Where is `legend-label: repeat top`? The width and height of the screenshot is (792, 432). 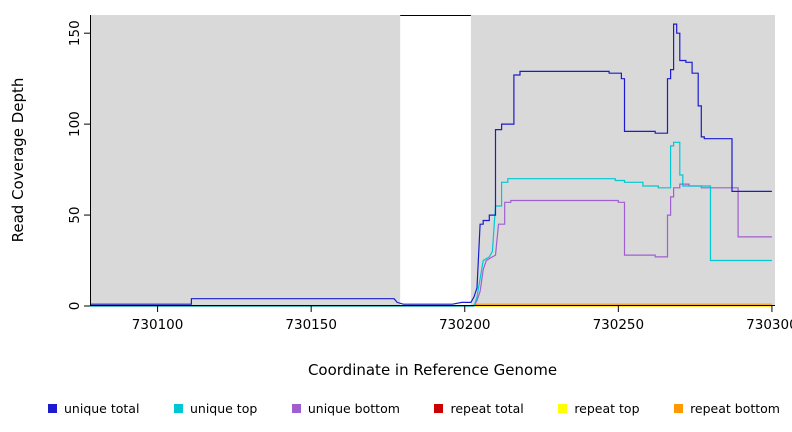
legend-label: repeat top is located at coordinates (607, 408).